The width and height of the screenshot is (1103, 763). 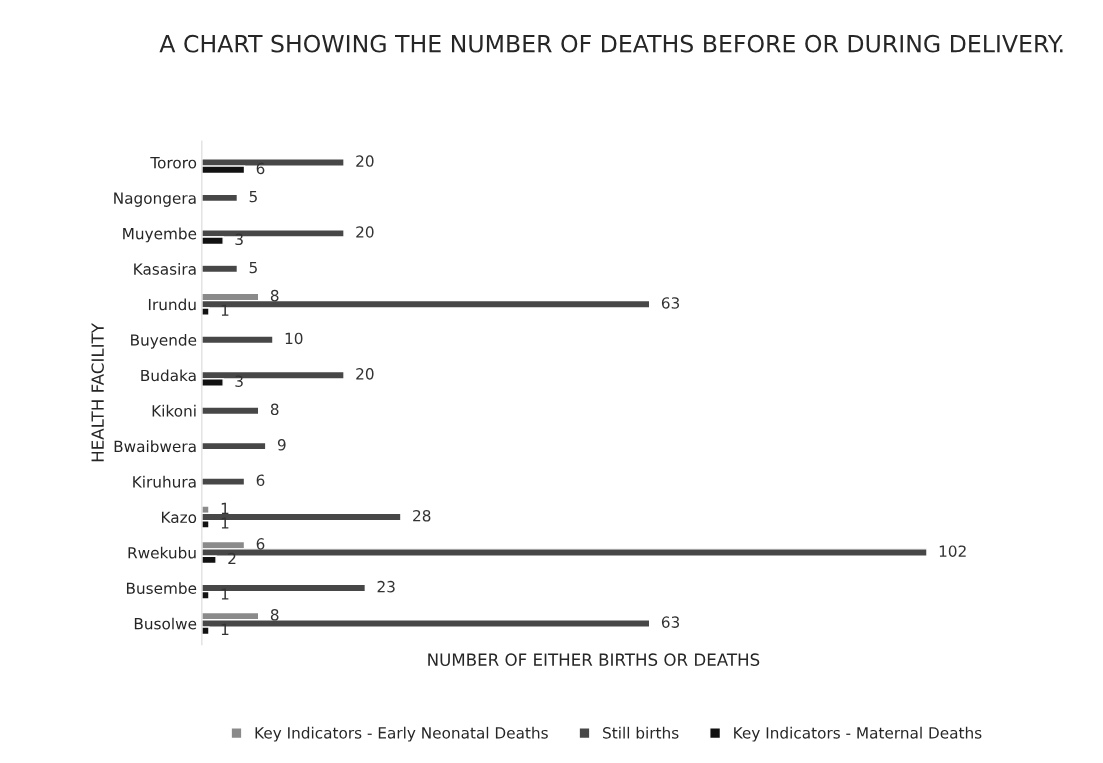 I want to click on y-tick-label: Irundu, so click(x=172, y=304).